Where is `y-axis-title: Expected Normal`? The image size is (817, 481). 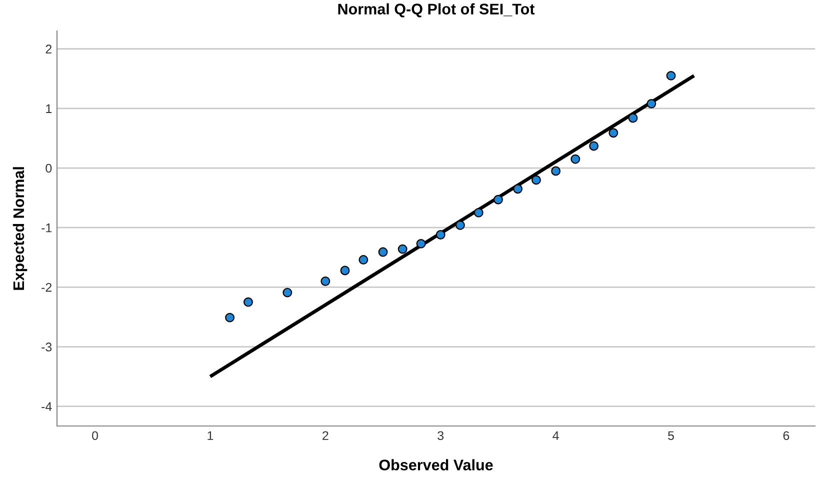
y-axis-title: Expected Normal is located at coordinates (20, 228).